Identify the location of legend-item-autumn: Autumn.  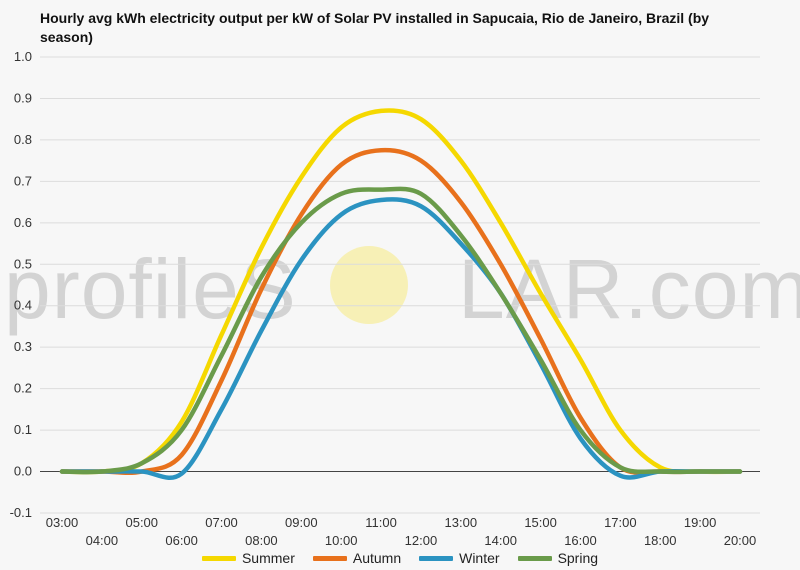
(357, 558).